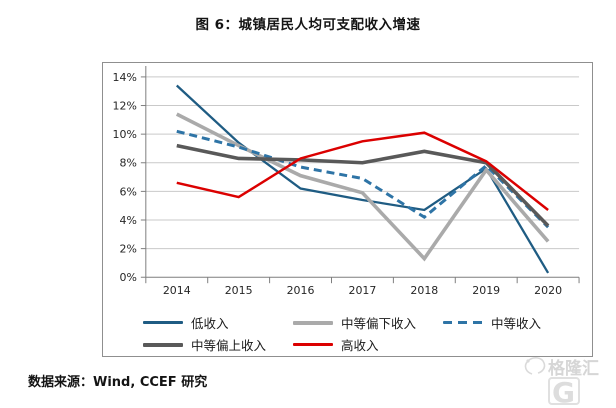 This screenshot has width=616, height=408. I want to click on legend-label: 中等偏下收入, so click(379, 323).